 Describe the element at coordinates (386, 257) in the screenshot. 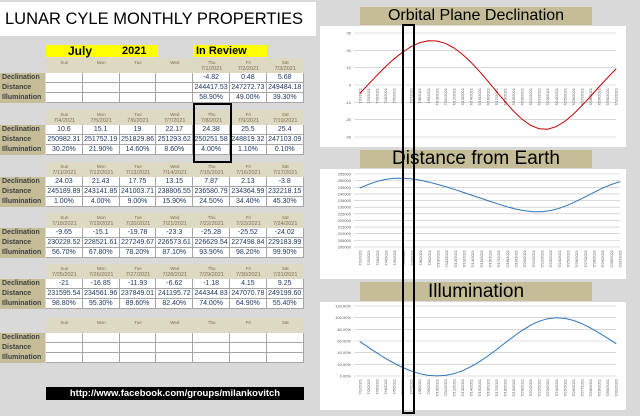

I see `x-tick-label: 7/4/2021` at that location.